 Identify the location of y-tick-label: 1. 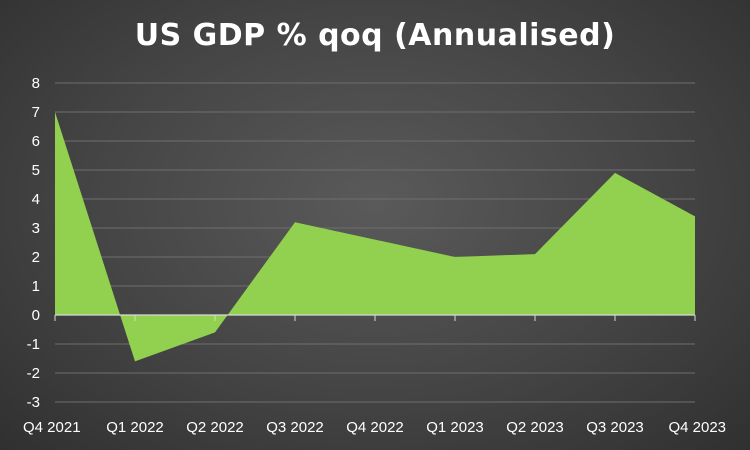
(36, 286).